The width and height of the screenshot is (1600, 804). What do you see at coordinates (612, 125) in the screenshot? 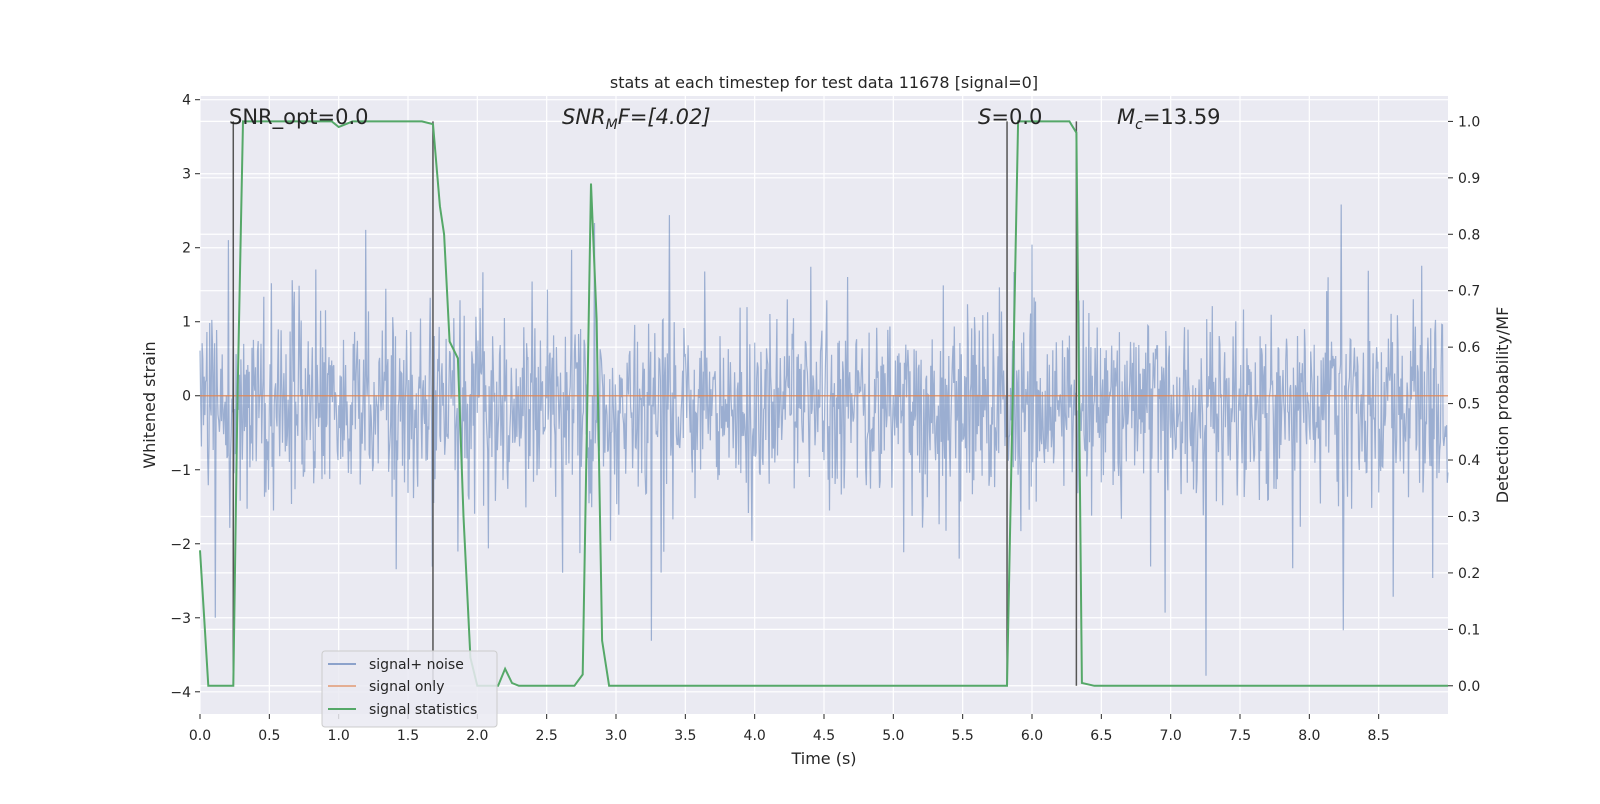
I see `snr-mf-subscript: M` at bounding box center [612, 125].